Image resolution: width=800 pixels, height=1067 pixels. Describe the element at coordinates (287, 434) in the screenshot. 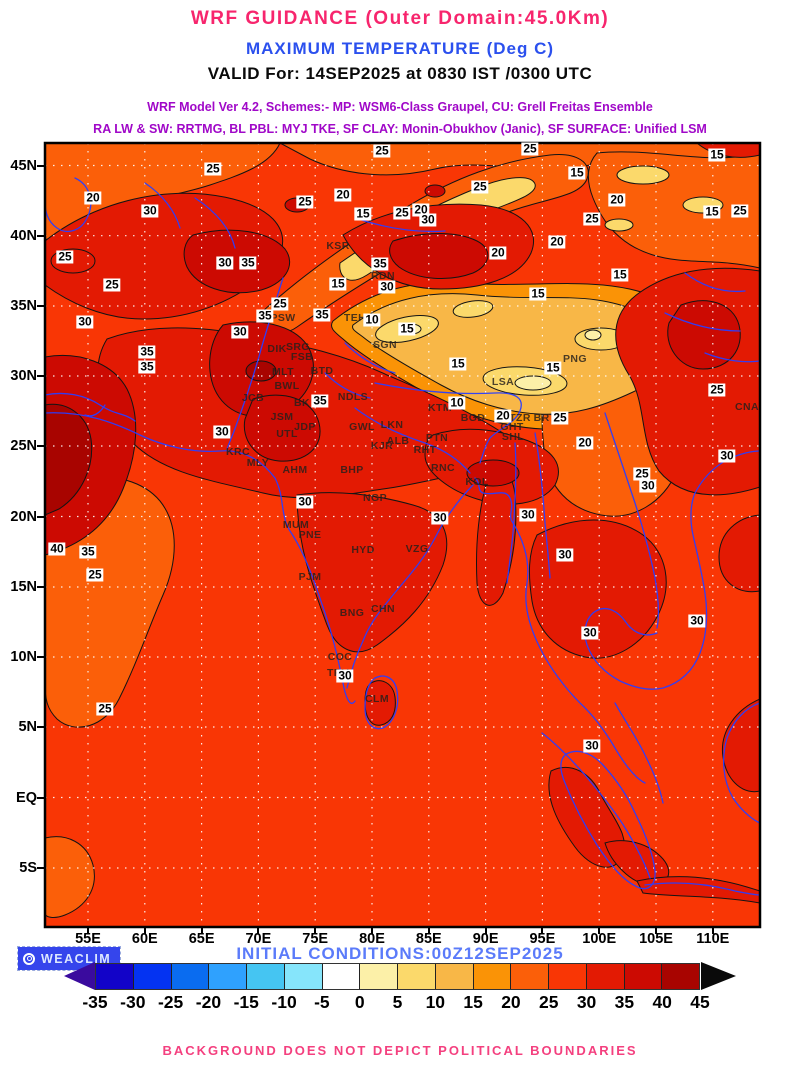

I see `station-label: UTL` at that location.